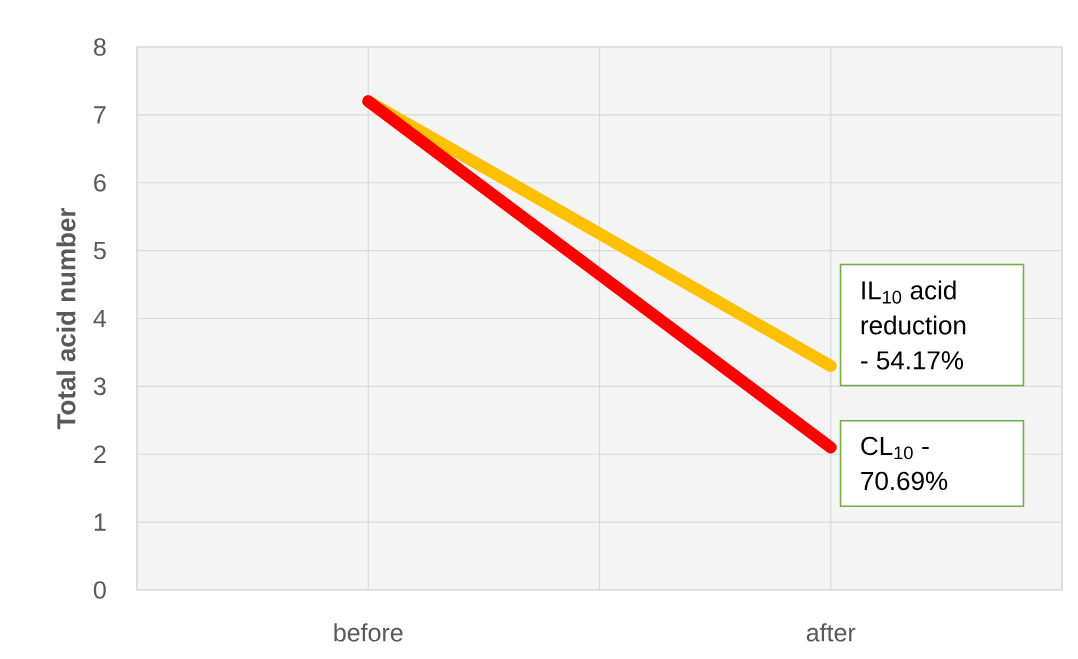 The image size is (1078, 659). What do you see at coordinates (99, 47) in the screenshot?
I see `y-tick-label: 8` at bounding box center [99, 47].